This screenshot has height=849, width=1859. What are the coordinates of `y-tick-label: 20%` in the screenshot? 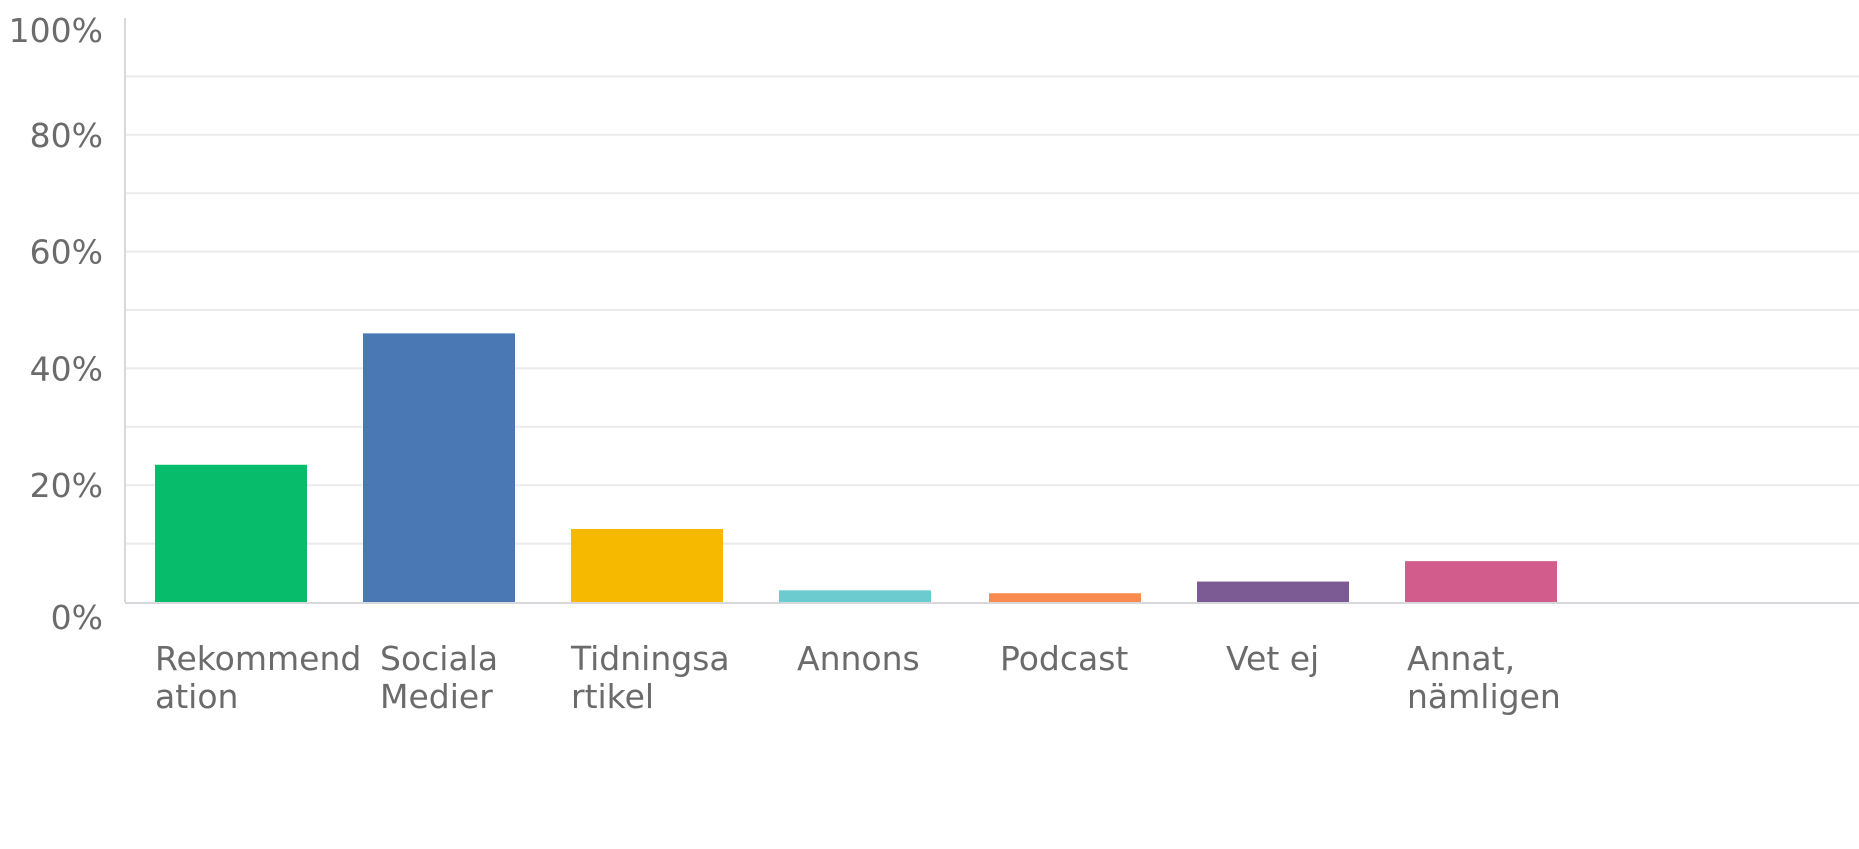 It's located at (66, 485).